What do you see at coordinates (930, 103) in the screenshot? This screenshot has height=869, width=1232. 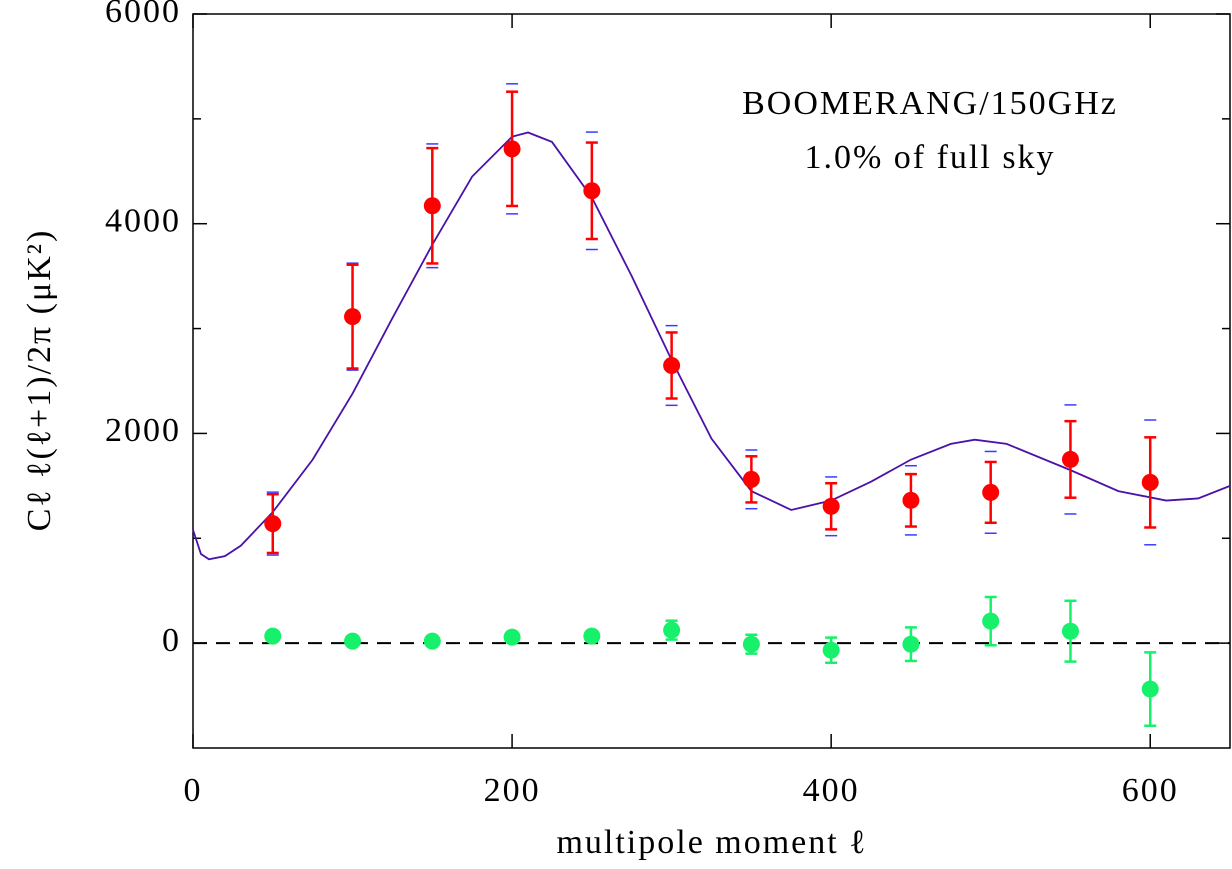 I see `annotation: BOOMERANG/150GHz` at bounding box center [930, 103].